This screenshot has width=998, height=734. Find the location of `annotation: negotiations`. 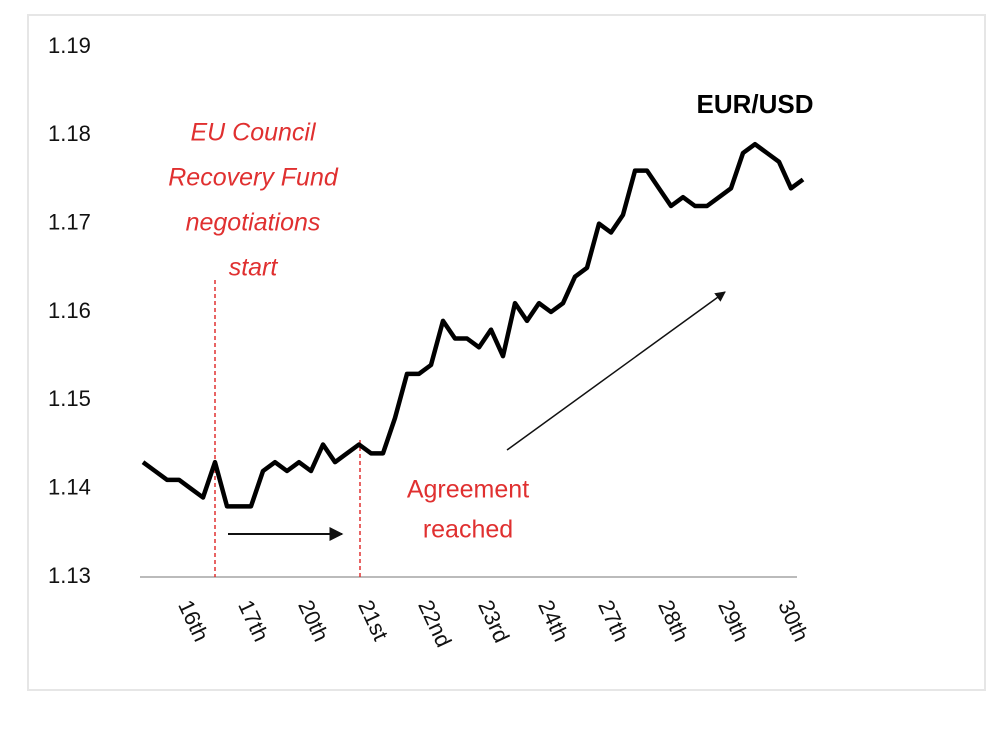

annotation: negotiations is located at coordinates (253, 223).